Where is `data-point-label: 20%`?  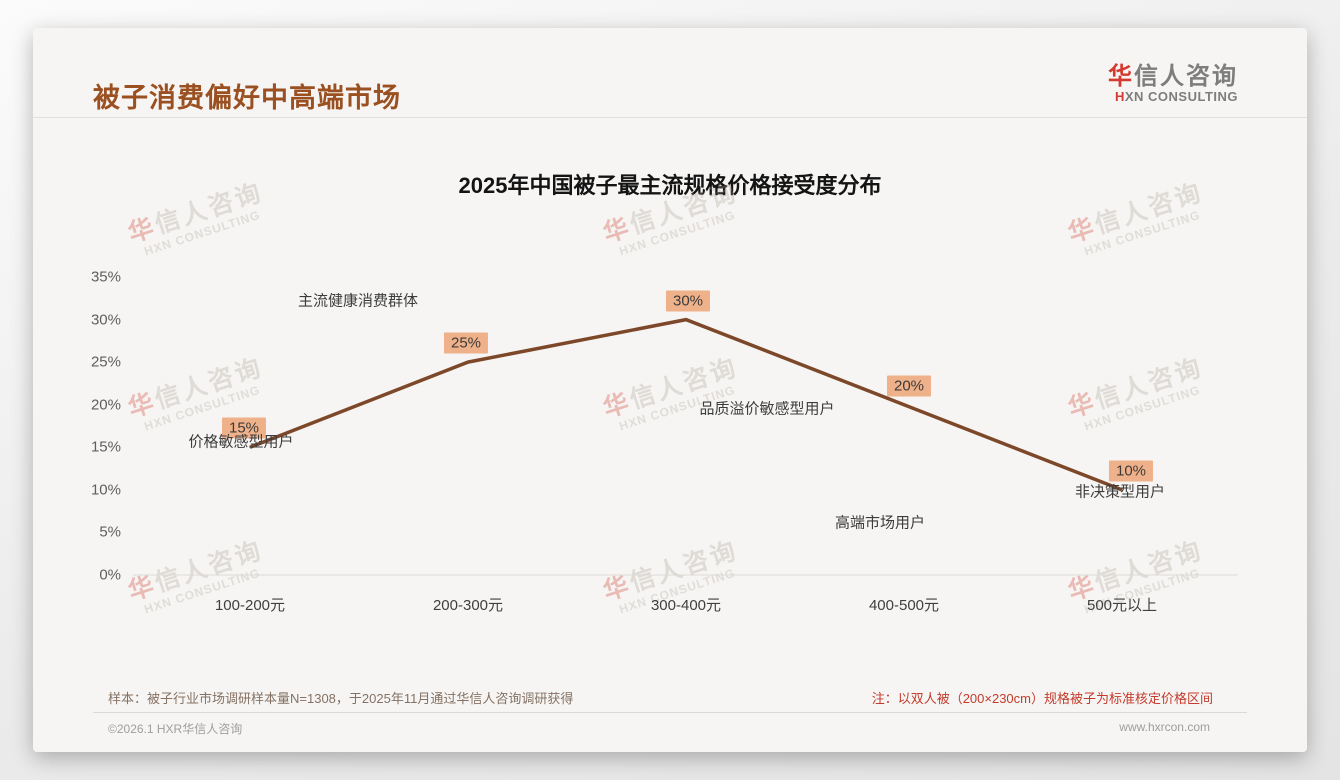 data-point-label: 20% is located at coordinates (909, 386).